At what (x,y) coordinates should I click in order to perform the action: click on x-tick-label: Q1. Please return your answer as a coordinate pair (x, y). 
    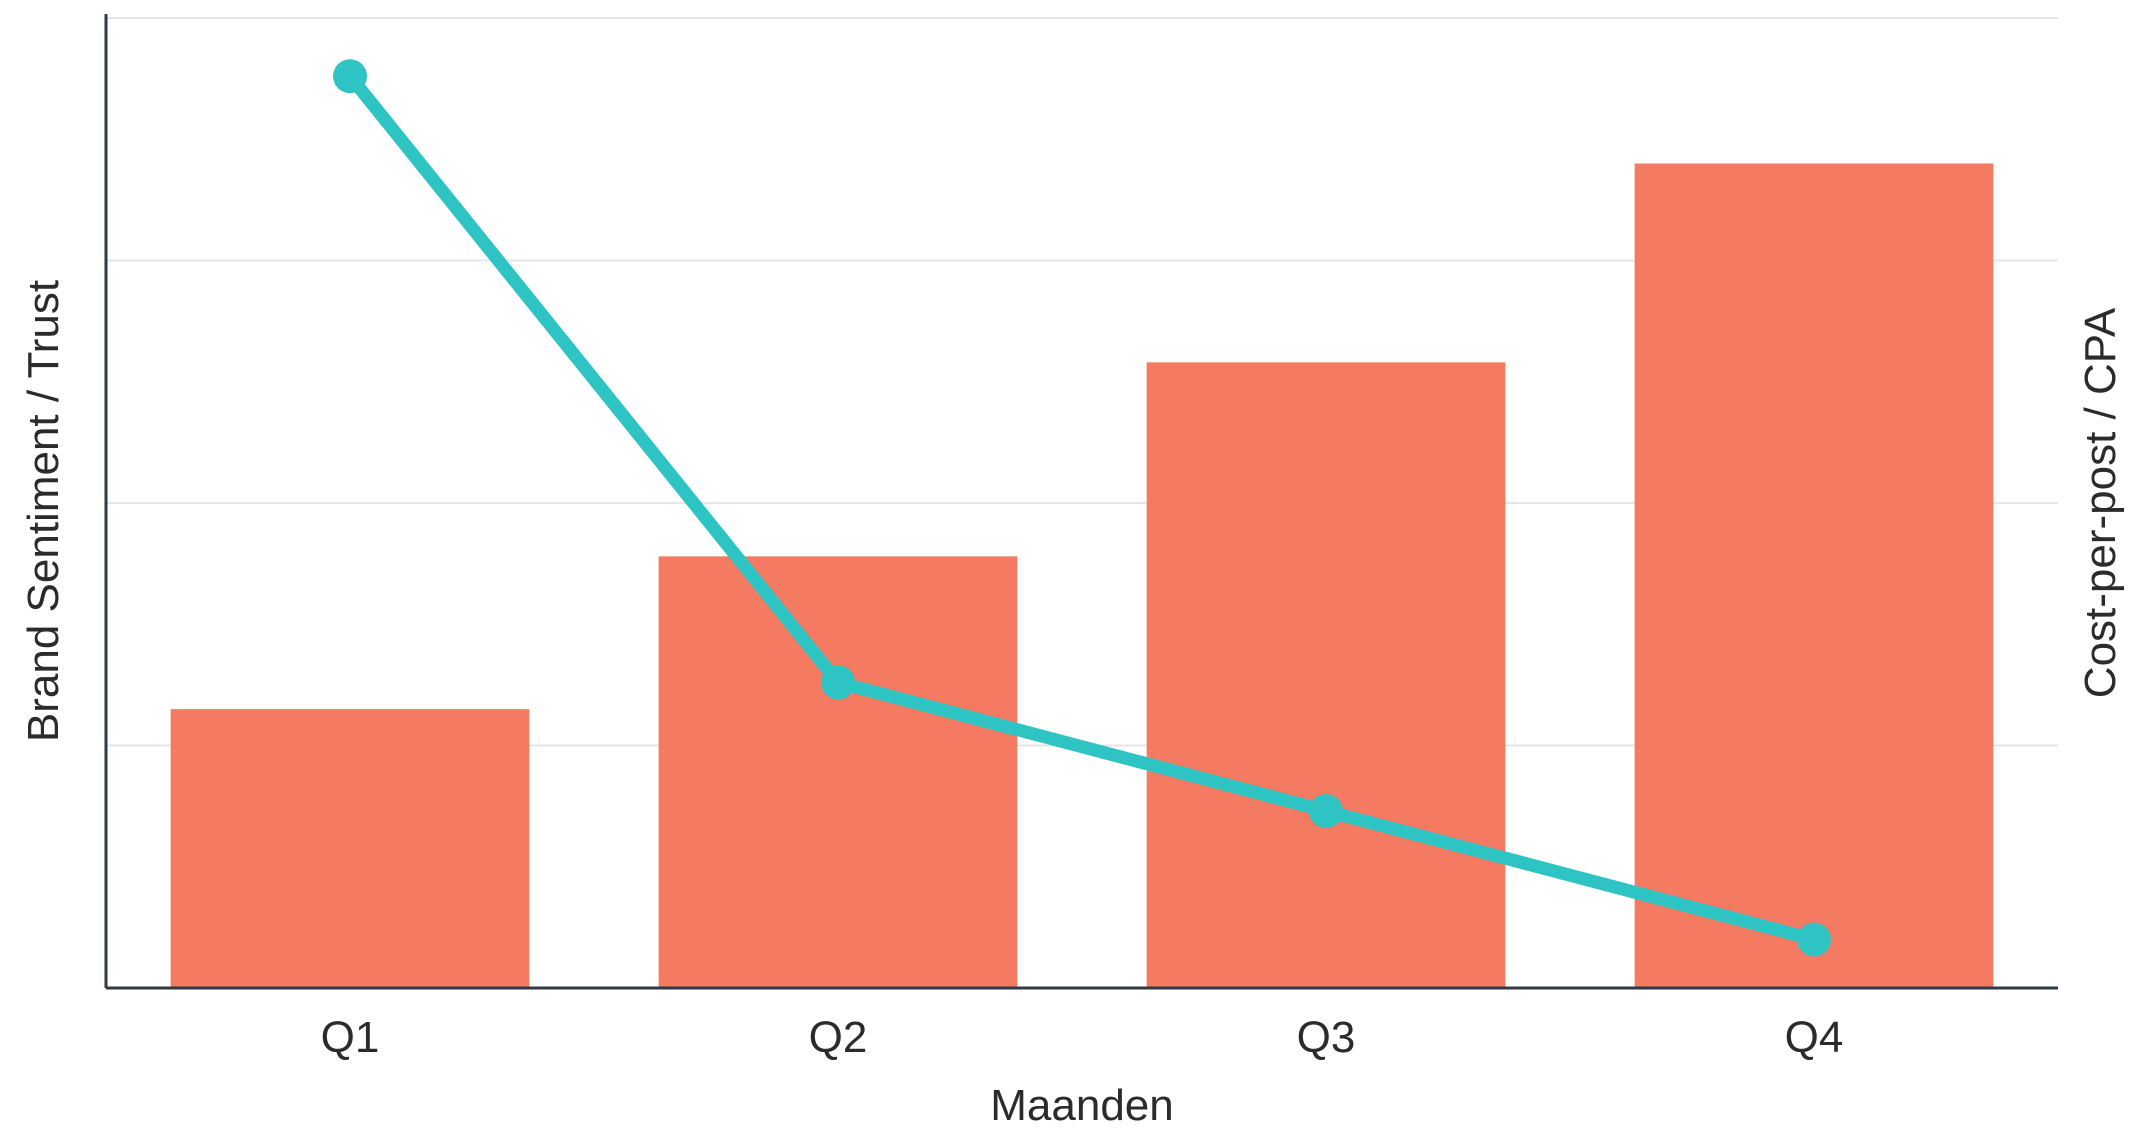
    Looking at the image, I should click on (350, 1037).